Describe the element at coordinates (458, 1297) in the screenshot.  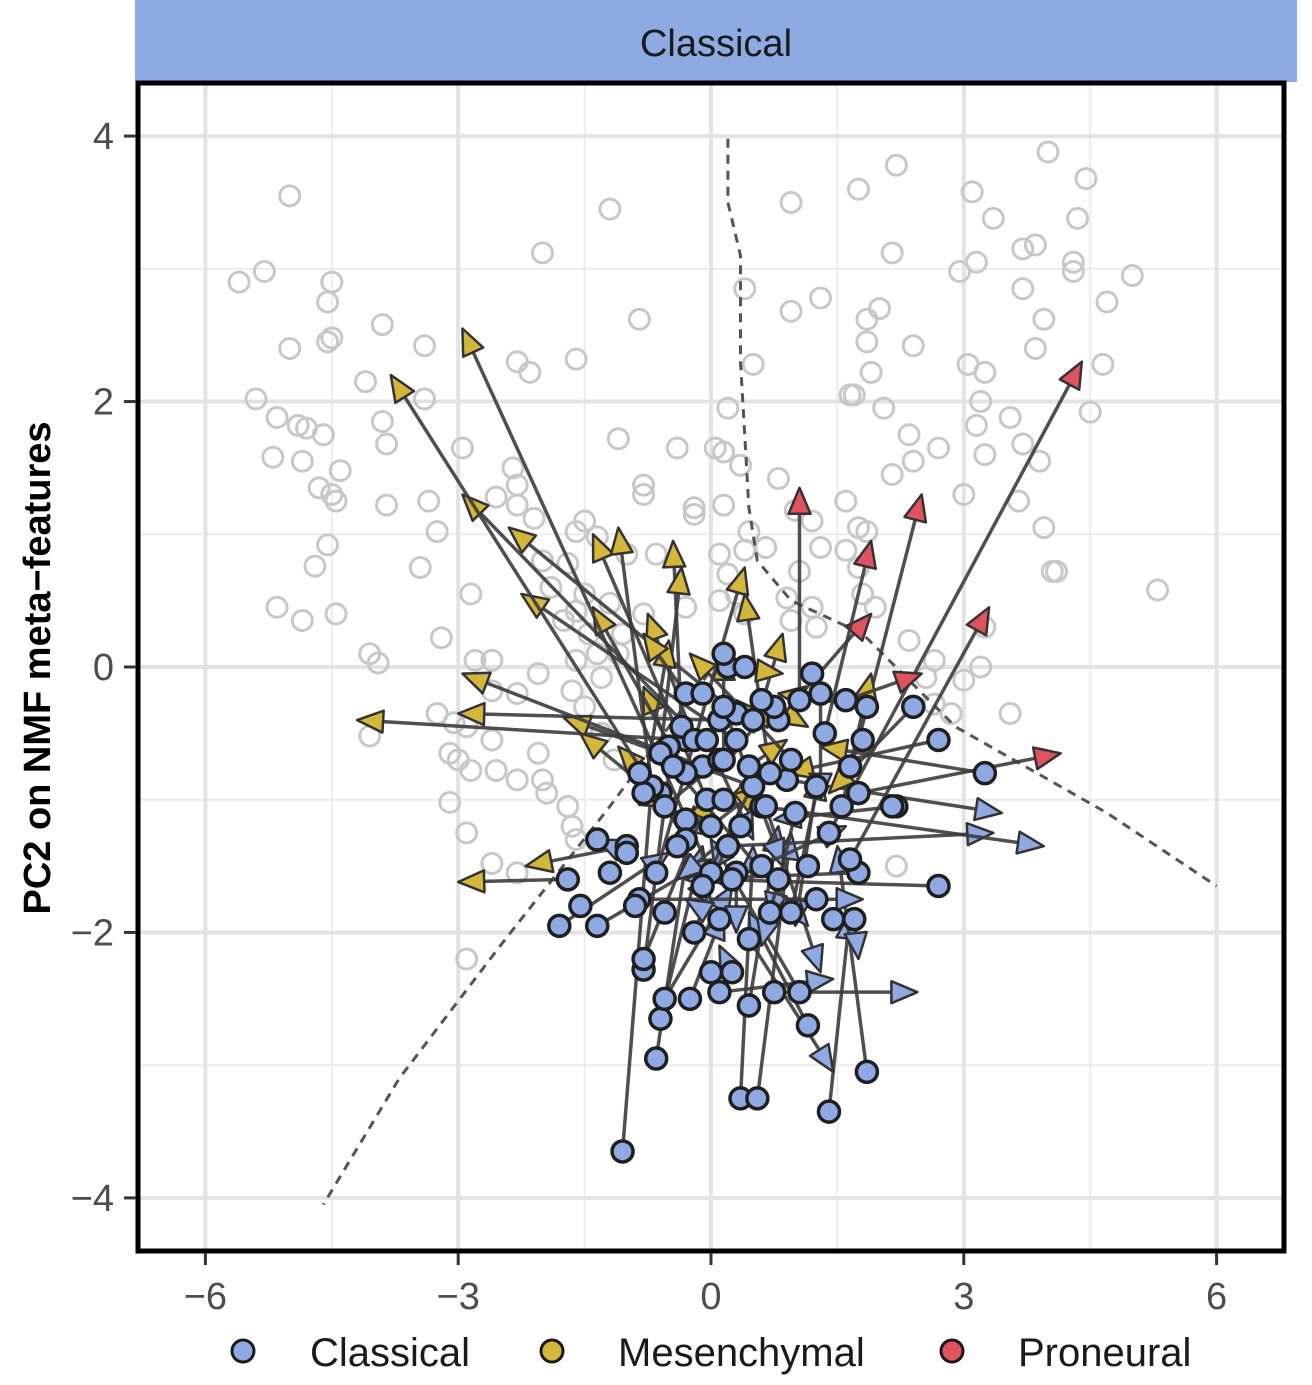
I see `x-tick-label: −3` at that location.